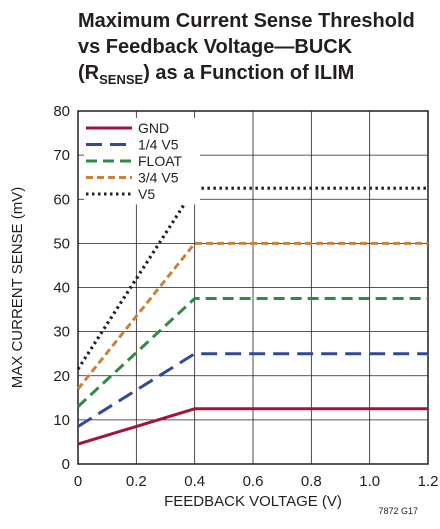 This screenshot has width=440, height=529. I want to click on y-tick-labels: 0 10 20 30 40 50 60 70 80, so click(61, 288).